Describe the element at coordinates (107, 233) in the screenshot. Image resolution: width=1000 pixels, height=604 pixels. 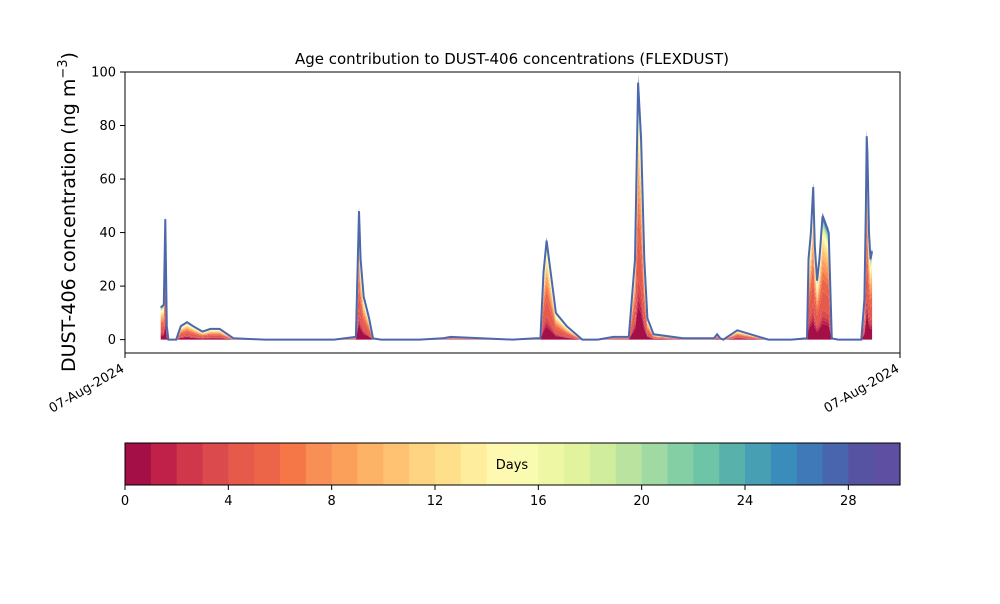
I see `y-tick-label: 40` at that location.